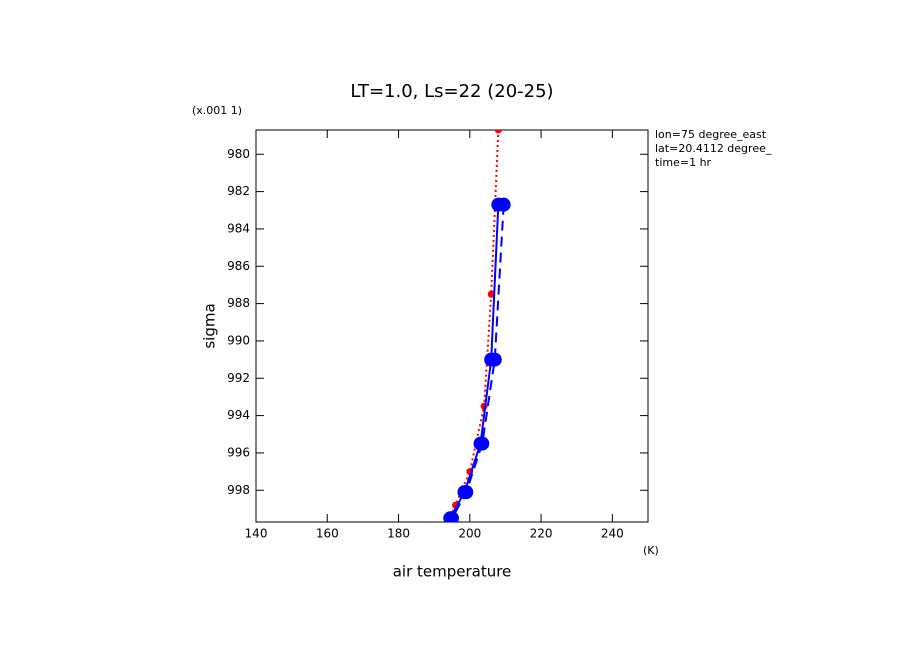  Describe the element at coordinates (612, 534) in the screenshot. I see `x-tick-label: 240` at that location.